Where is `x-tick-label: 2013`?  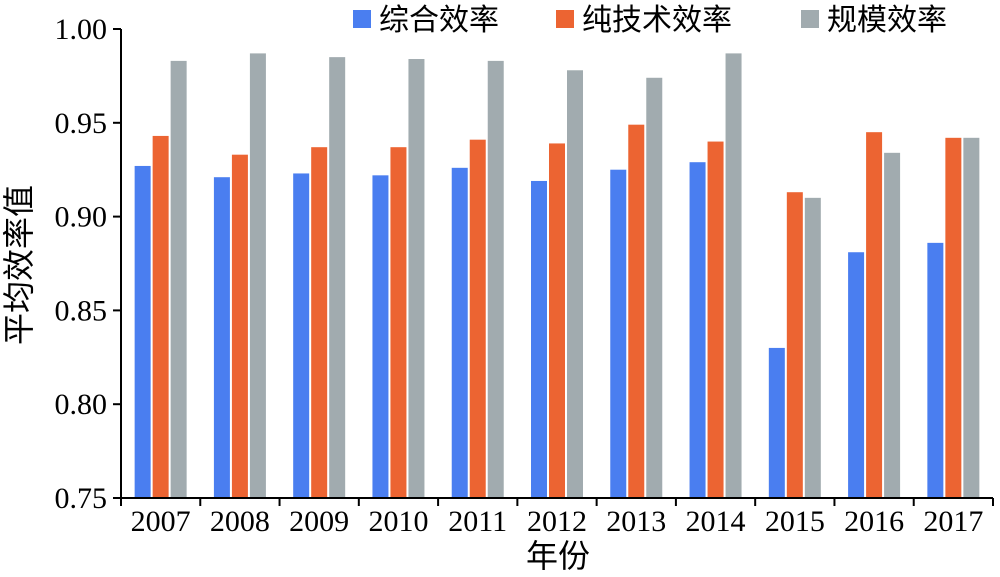
x-tick-label: 2013 is located at coordinates (636, 521).